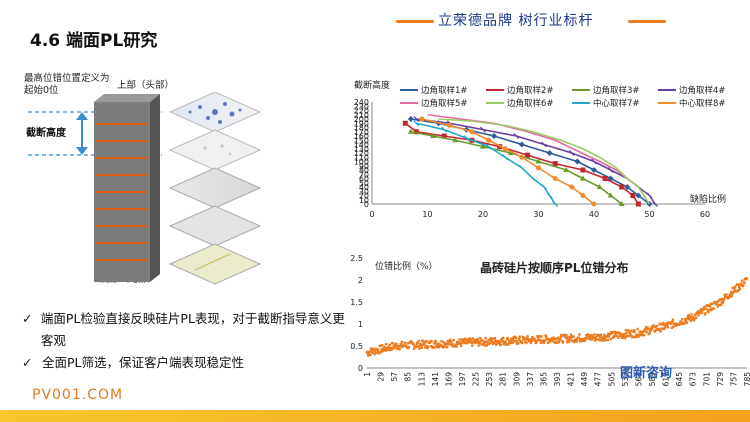 The height and width of the screenshot is (422, 750). What do you see at coordinates (361, 157) in the screenshot?
I see `chart1-ytick-label: 110` at bounding box center [361, 157].